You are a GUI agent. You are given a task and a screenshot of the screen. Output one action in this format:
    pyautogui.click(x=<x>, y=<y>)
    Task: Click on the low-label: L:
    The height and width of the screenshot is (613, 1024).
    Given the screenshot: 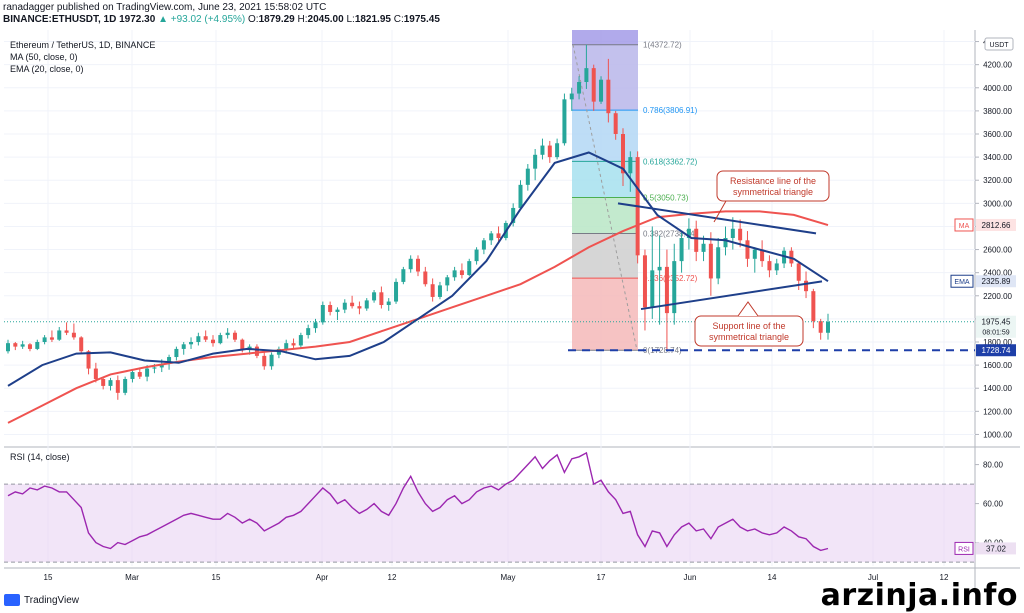 What is the action you would take?
    pyautogui.click(x=350, y=19)
    